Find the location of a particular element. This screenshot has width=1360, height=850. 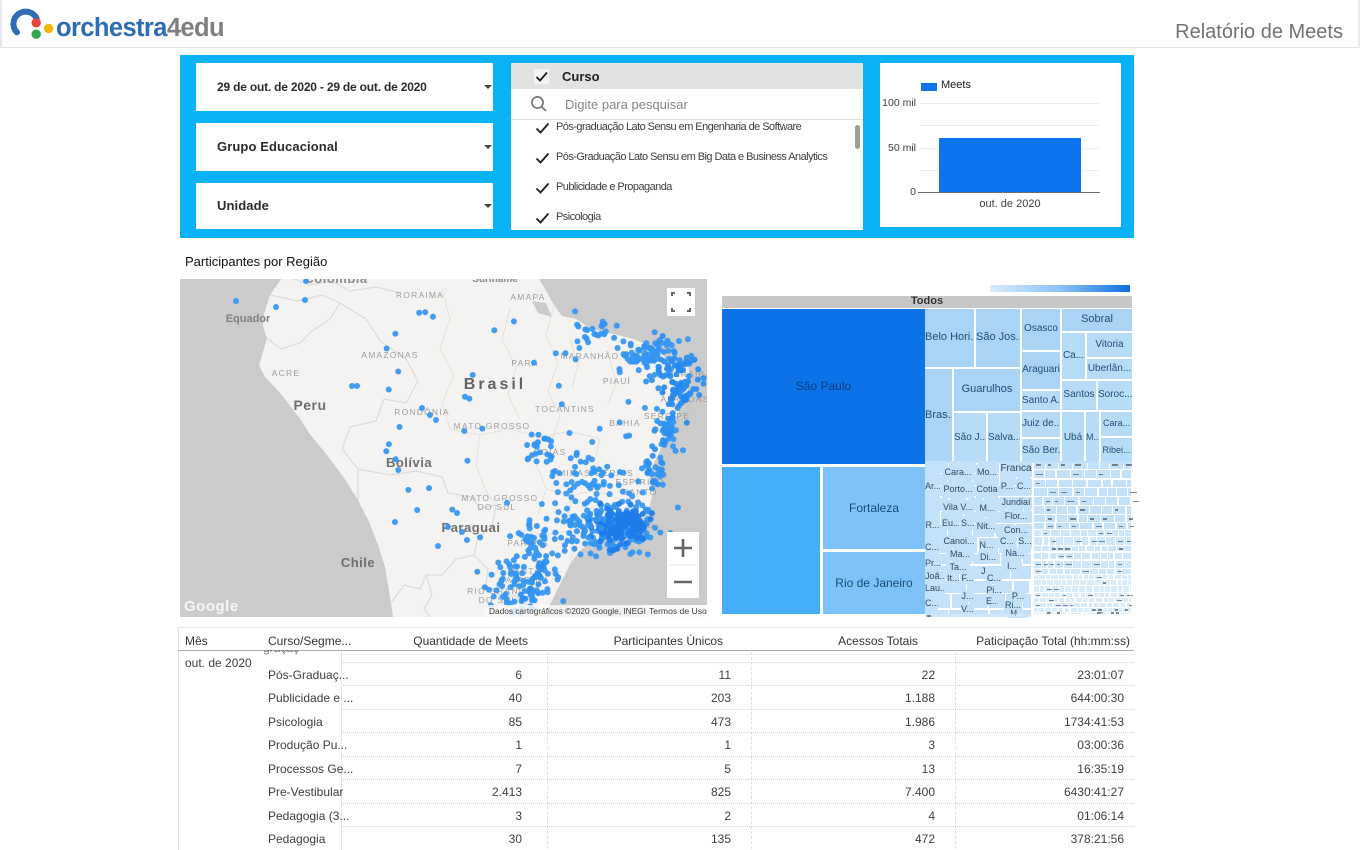

svg-text: MARANHÃO is located at coordinates (590, 356).